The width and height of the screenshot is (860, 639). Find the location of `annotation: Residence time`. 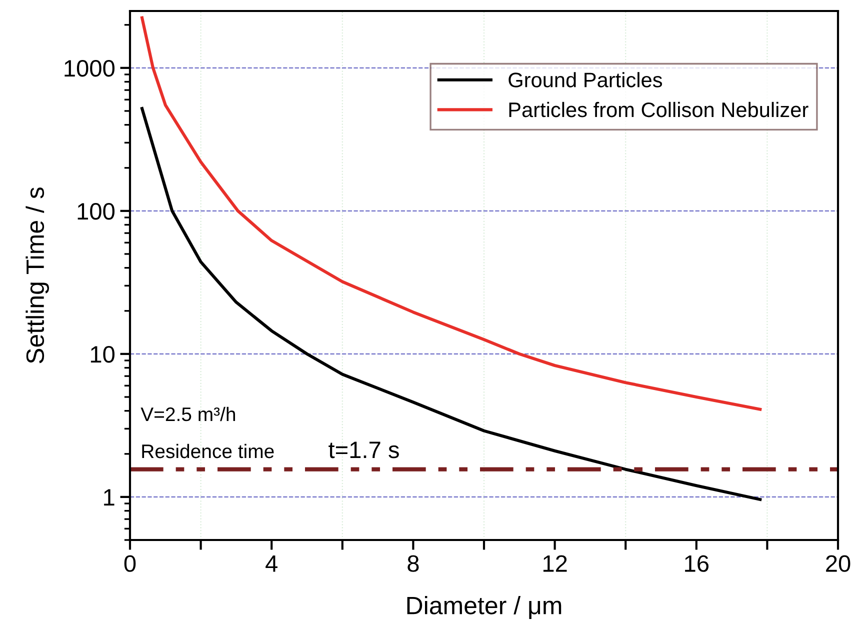

annotation: Residence time is located at coordinates (208, 451).